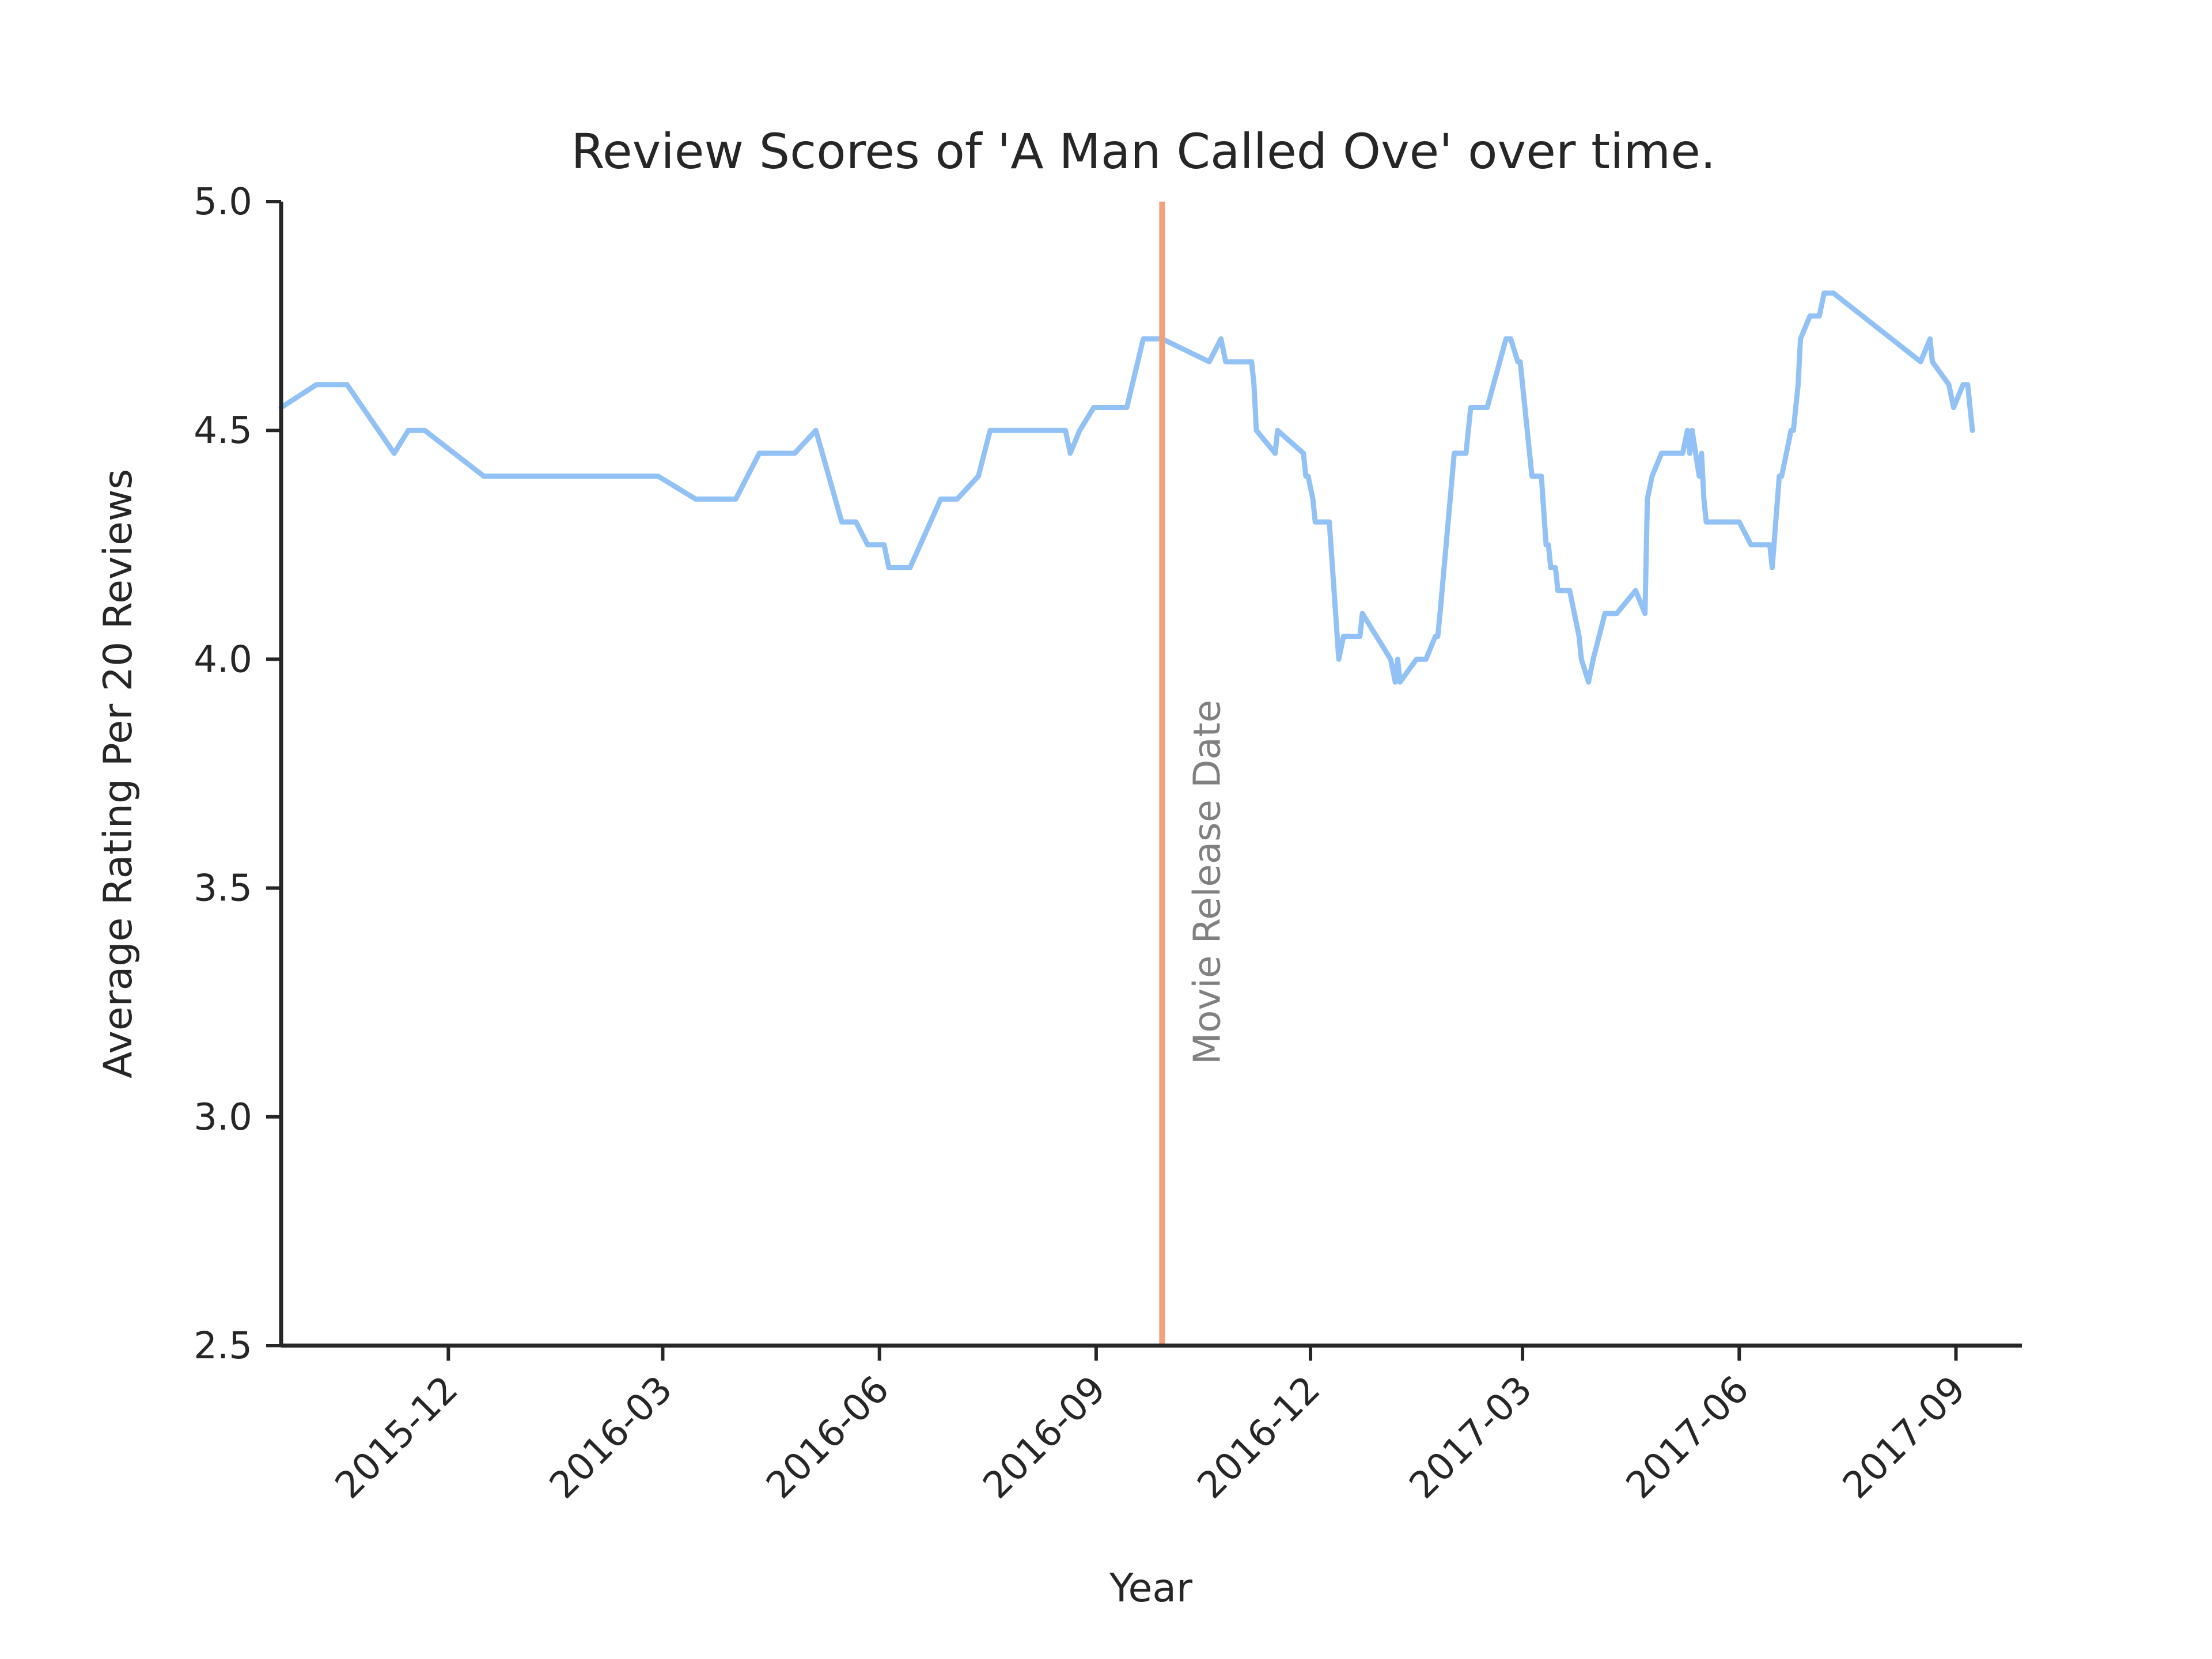  What do you see at coordinates (223, 889) in the screenshot?
I see `y-tick-label: 3.5` at bounding box center [223, 889].